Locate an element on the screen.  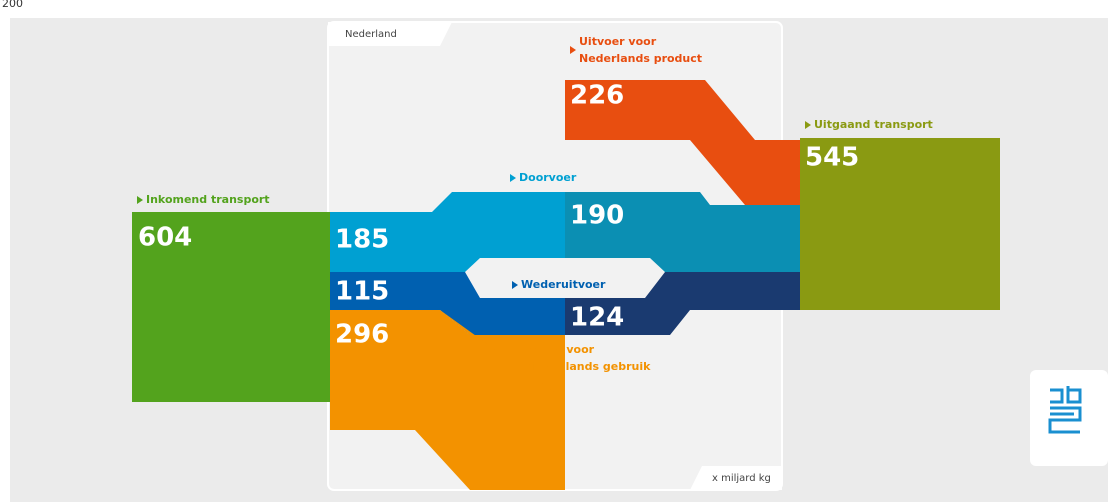
flow-label: Invoer voor is located at coordinates (559, 349).